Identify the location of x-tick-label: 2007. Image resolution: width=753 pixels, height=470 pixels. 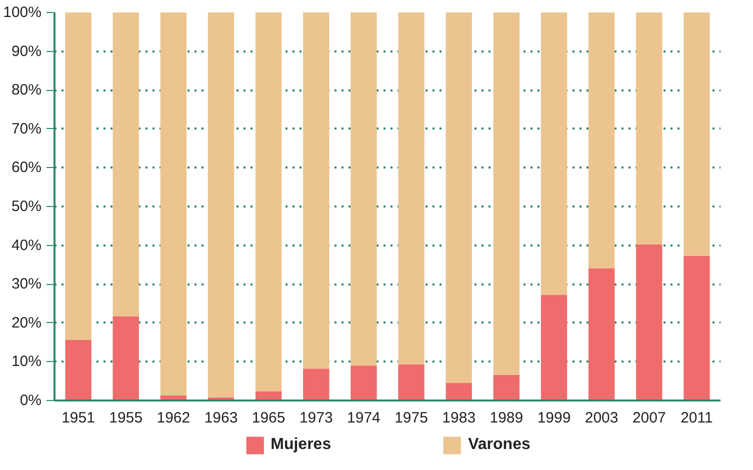
(649, 418).